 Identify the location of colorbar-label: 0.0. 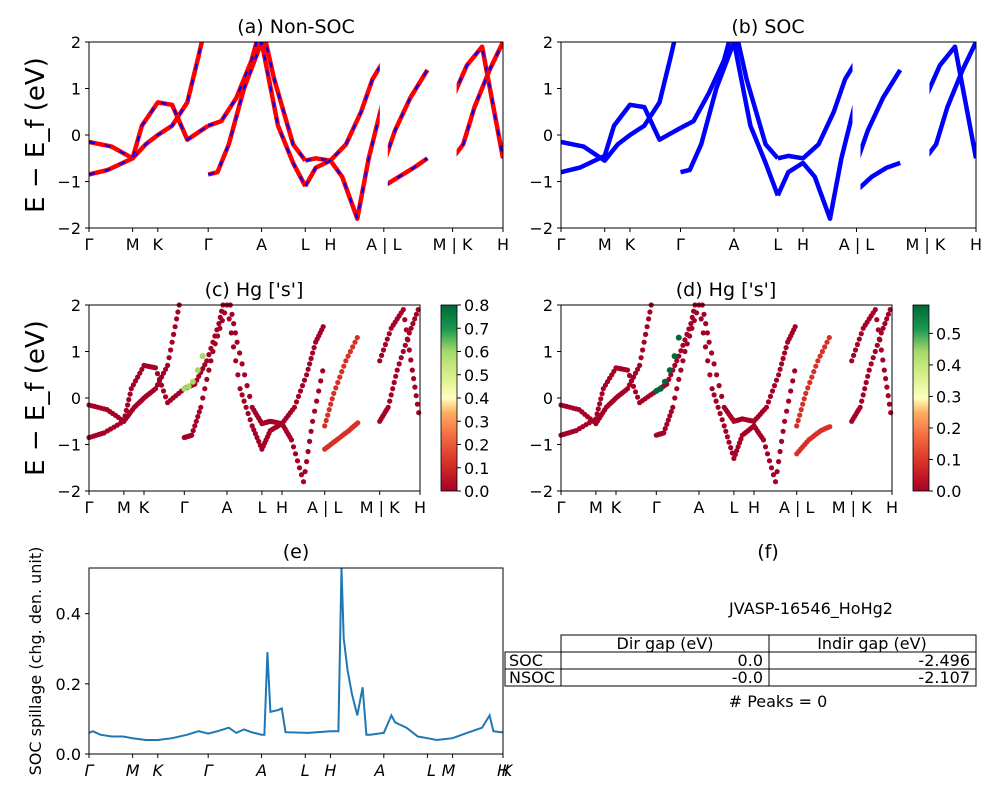
(948, 491).